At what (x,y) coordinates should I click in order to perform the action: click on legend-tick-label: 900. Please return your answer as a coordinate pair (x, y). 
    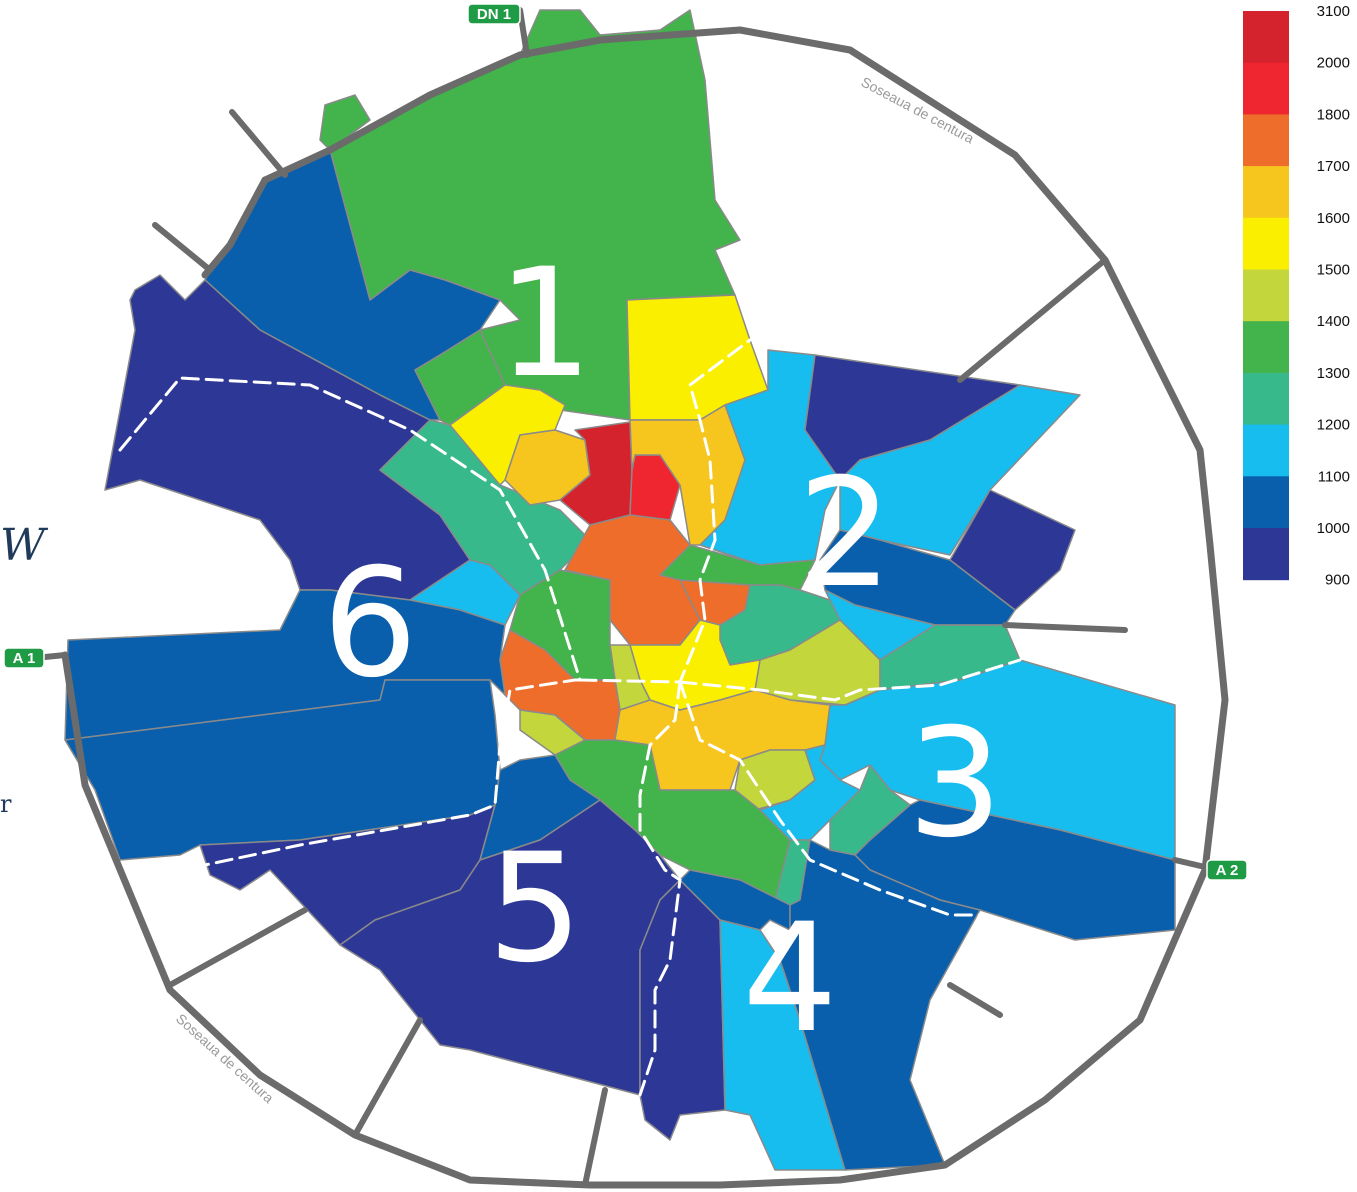
    Looking at the image, I should click on (1337, 580).